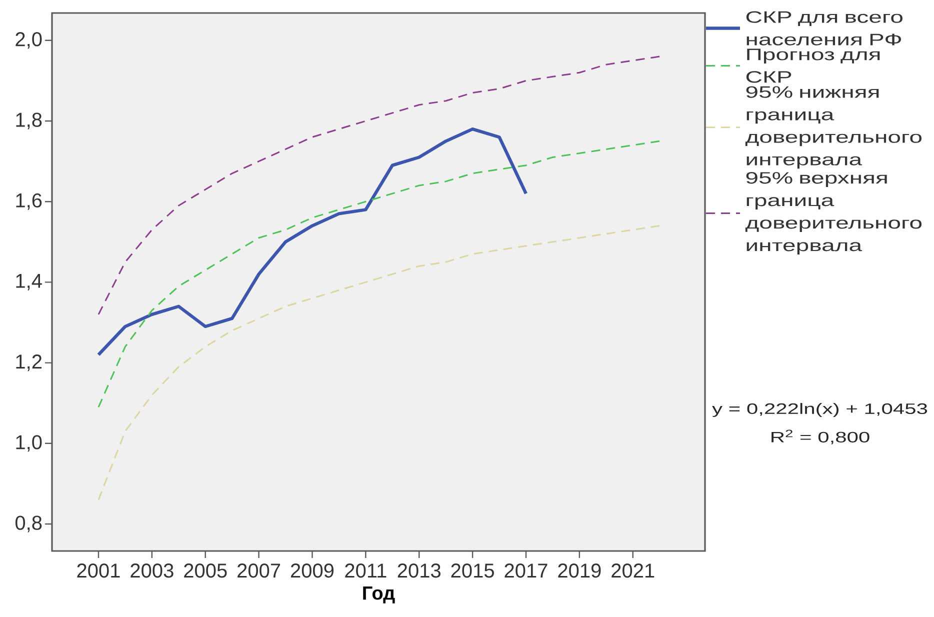  I want to click on text: R$^{2}$ = 0,800, so click(821, 437).